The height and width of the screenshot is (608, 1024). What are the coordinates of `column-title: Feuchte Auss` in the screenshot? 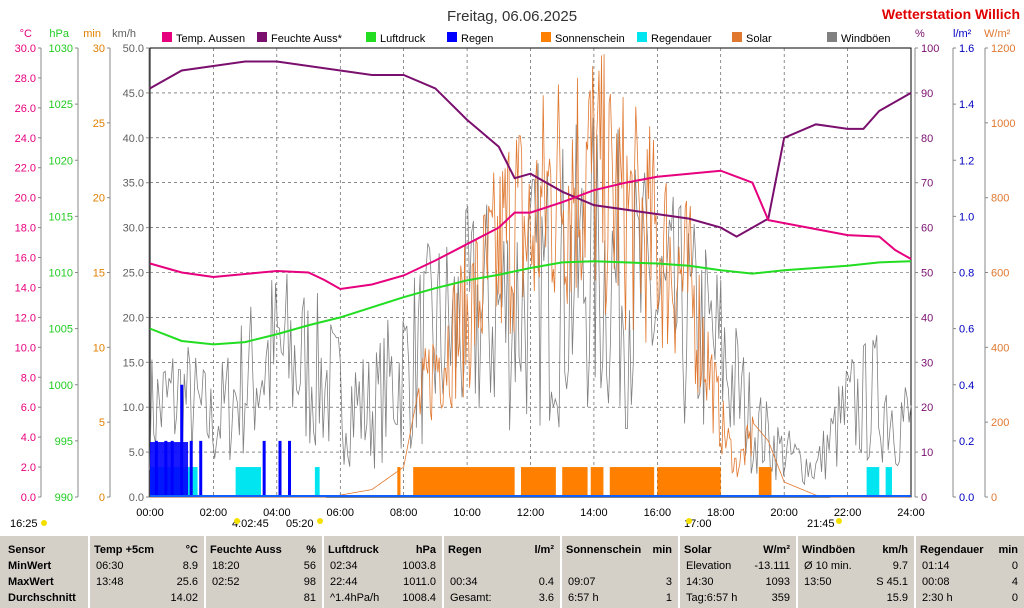 It's located at (246, 550).